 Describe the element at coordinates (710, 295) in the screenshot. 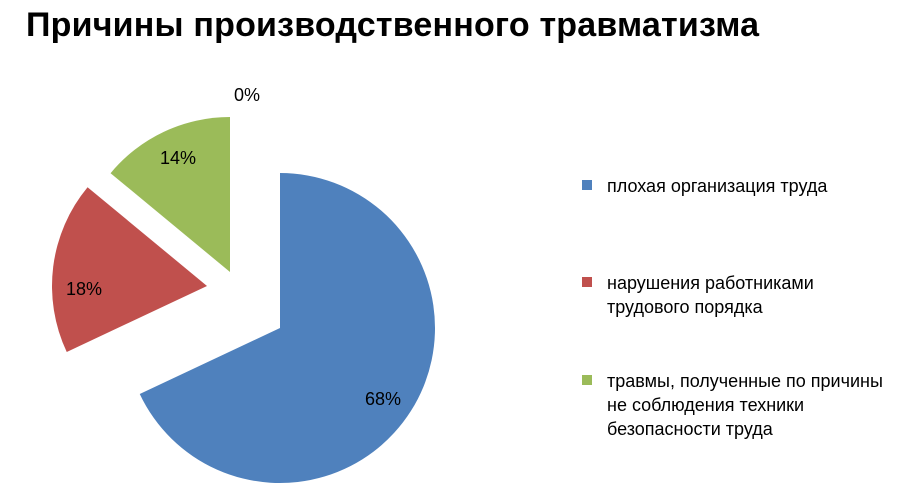

I see `legend-label-discipline-violations: нарушения работниками трудового порядка` at that location.